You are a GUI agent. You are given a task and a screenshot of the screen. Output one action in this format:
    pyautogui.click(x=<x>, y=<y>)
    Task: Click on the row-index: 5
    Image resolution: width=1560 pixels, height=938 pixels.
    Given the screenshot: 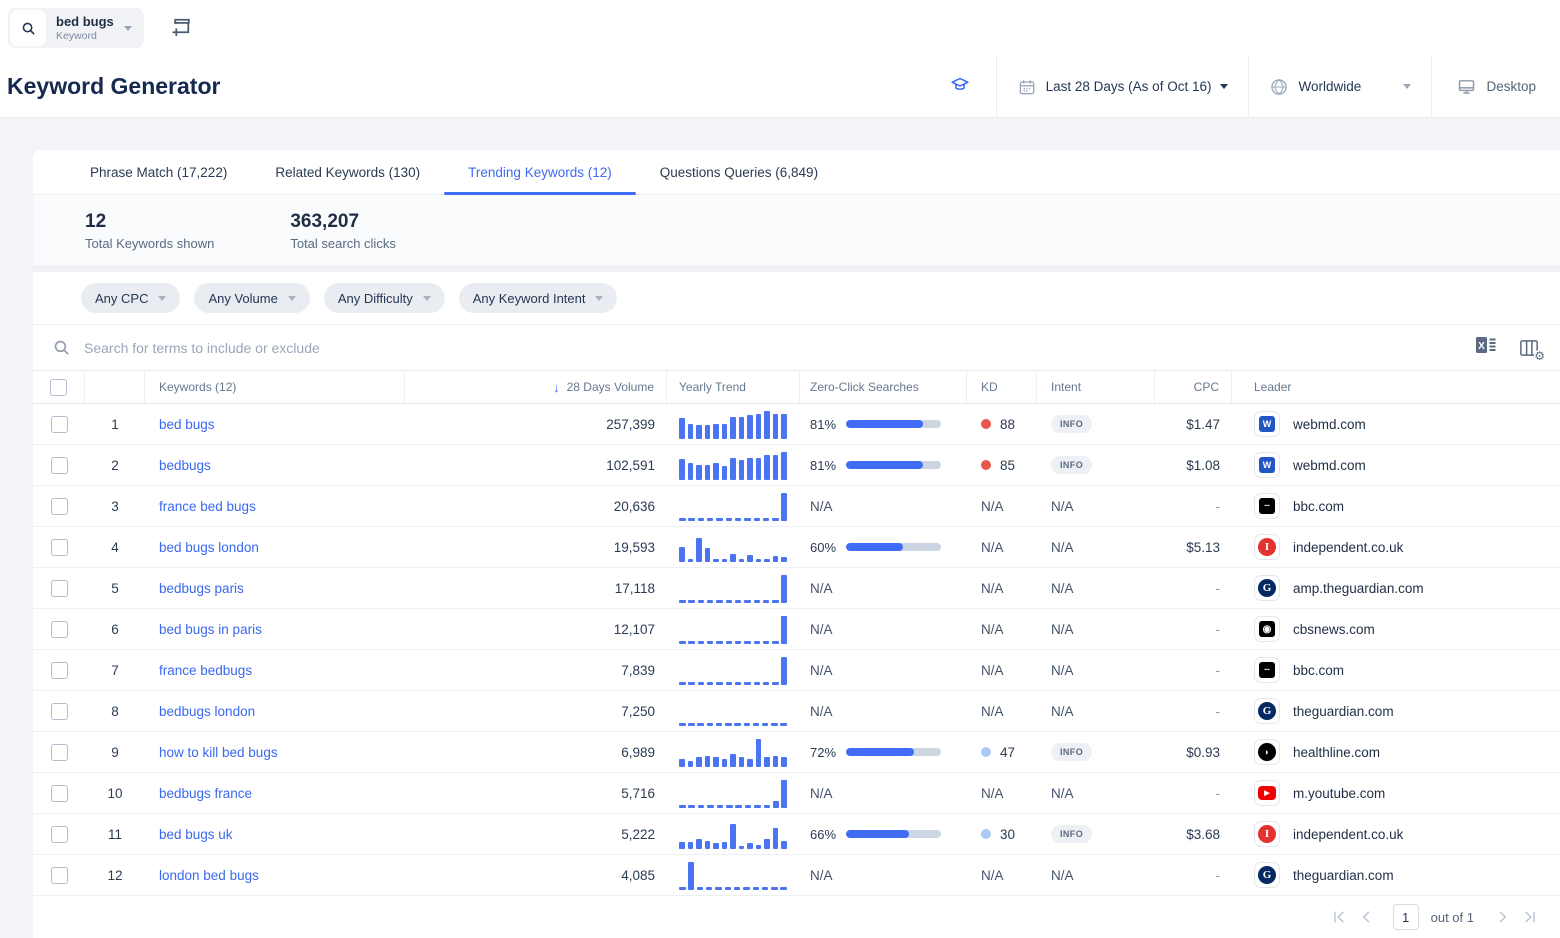 What is the action you would take?
    pyautogui.click(x=115, y=588)
    